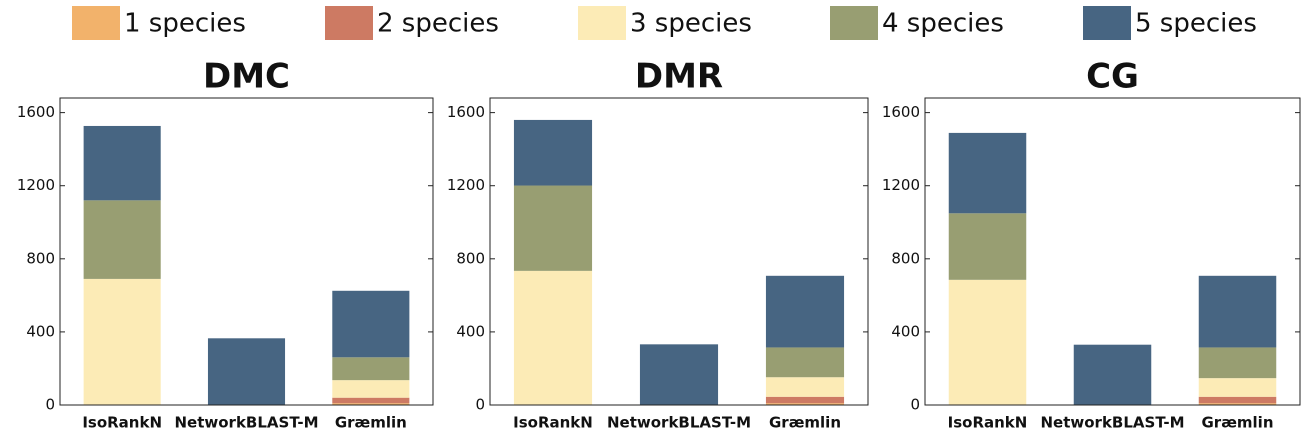  I want to click on legend-label: 4 species, so click(943, 24).